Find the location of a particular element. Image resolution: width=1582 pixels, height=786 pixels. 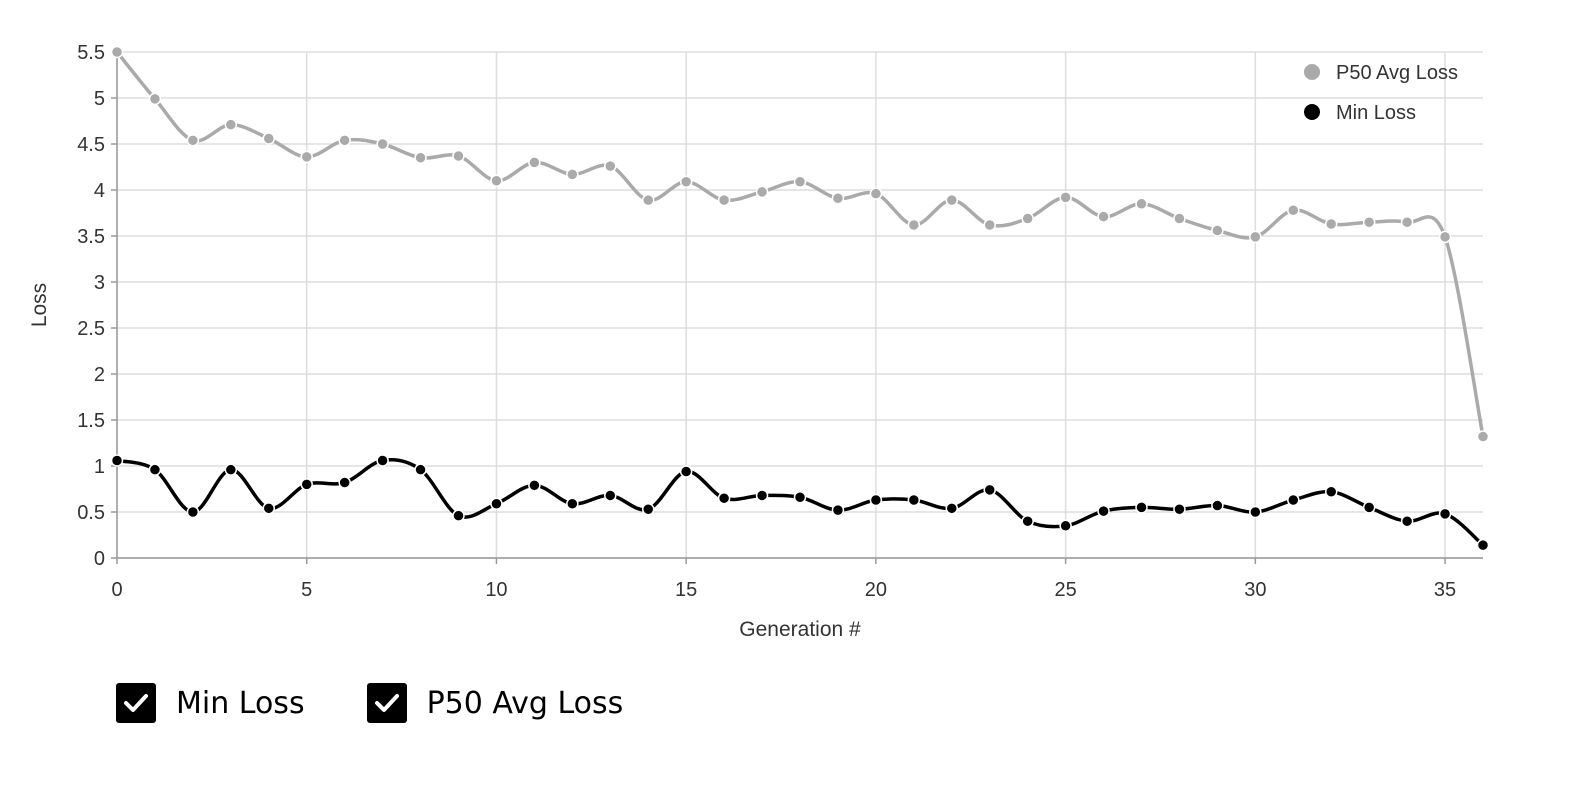

x-tick-label: 0 is located at coordinates (116, 590).